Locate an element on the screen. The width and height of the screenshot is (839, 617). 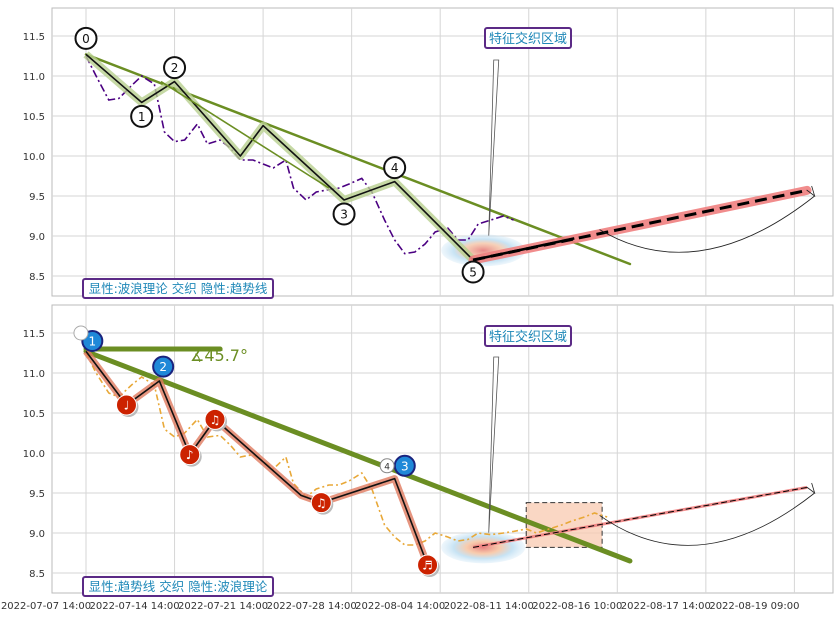
note-marker-glyph: ♪ is located at coordinates (190, 455).